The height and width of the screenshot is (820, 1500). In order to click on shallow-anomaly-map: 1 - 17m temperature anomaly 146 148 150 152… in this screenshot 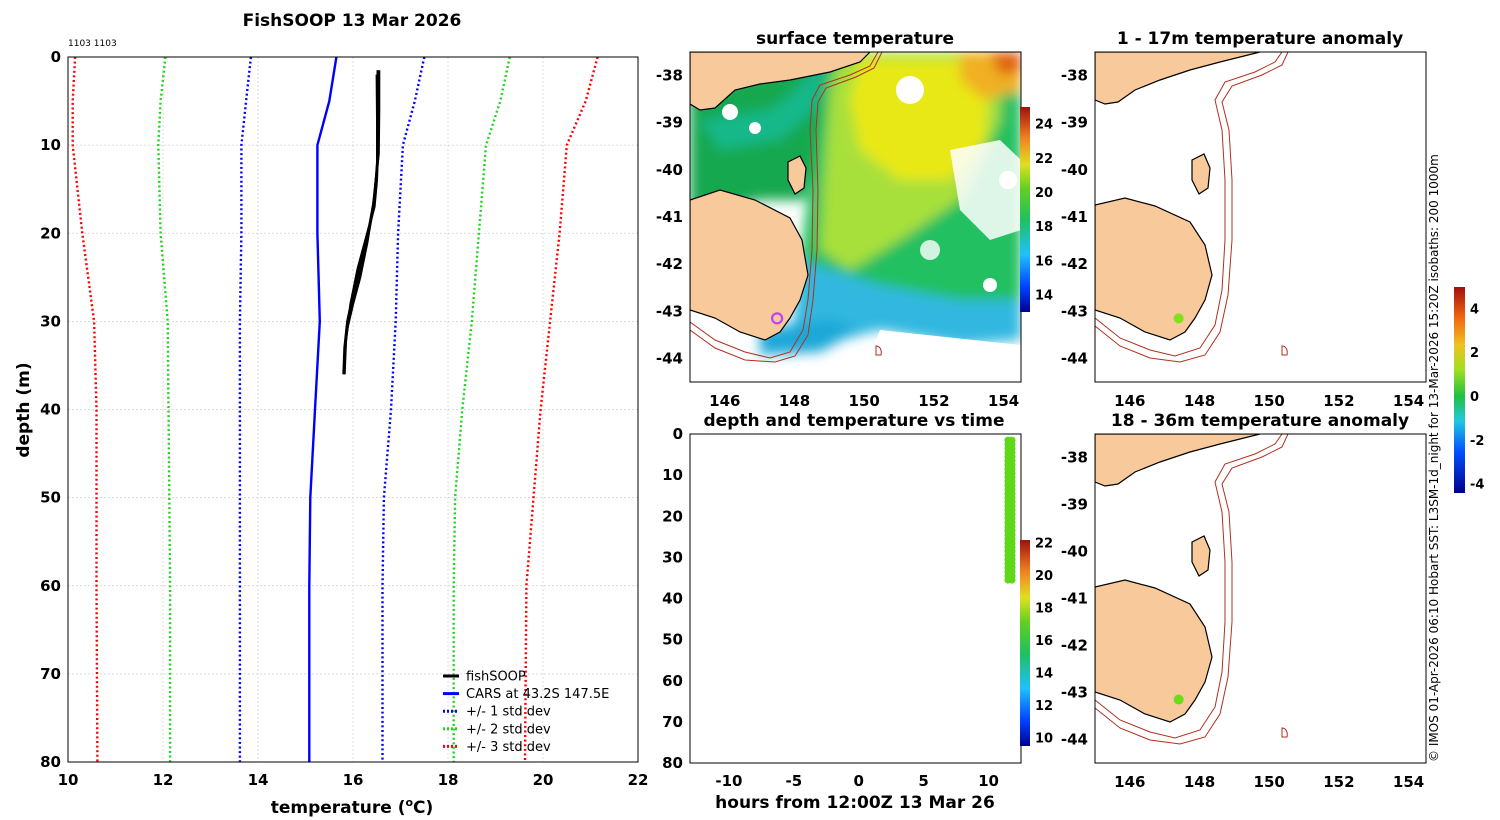, I will do `click(1244, 219)`.